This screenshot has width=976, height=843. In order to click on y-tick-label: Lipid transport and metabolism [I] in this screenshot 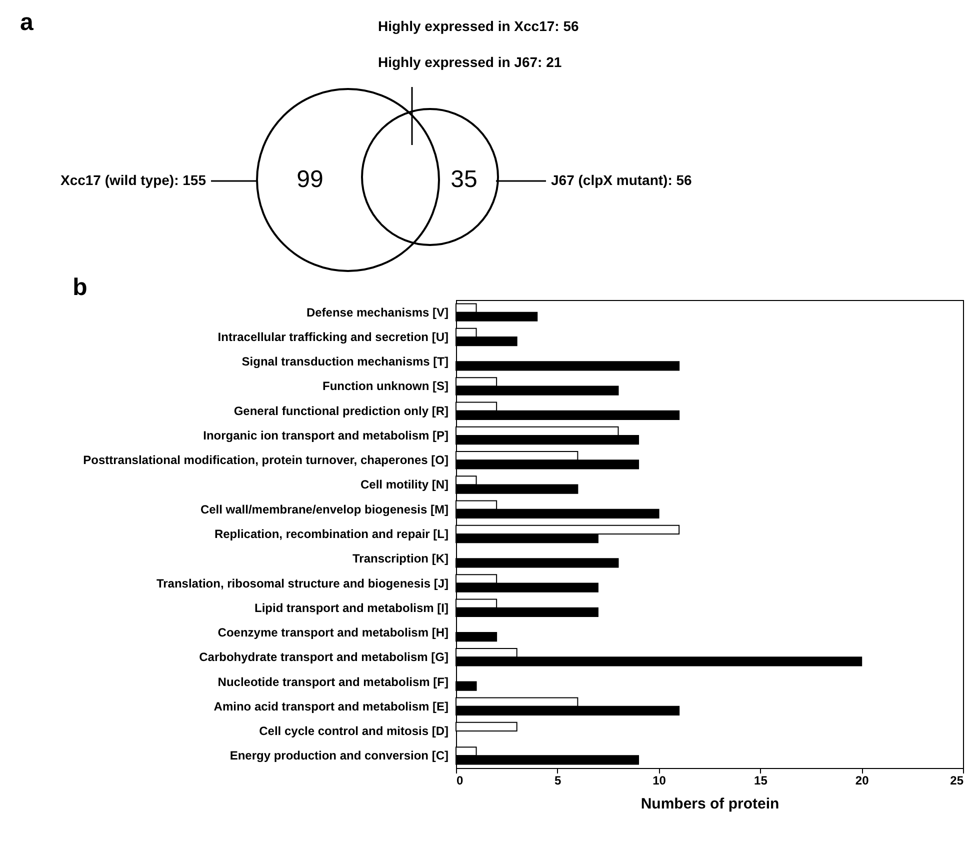, I will do `click(351, 607)`.